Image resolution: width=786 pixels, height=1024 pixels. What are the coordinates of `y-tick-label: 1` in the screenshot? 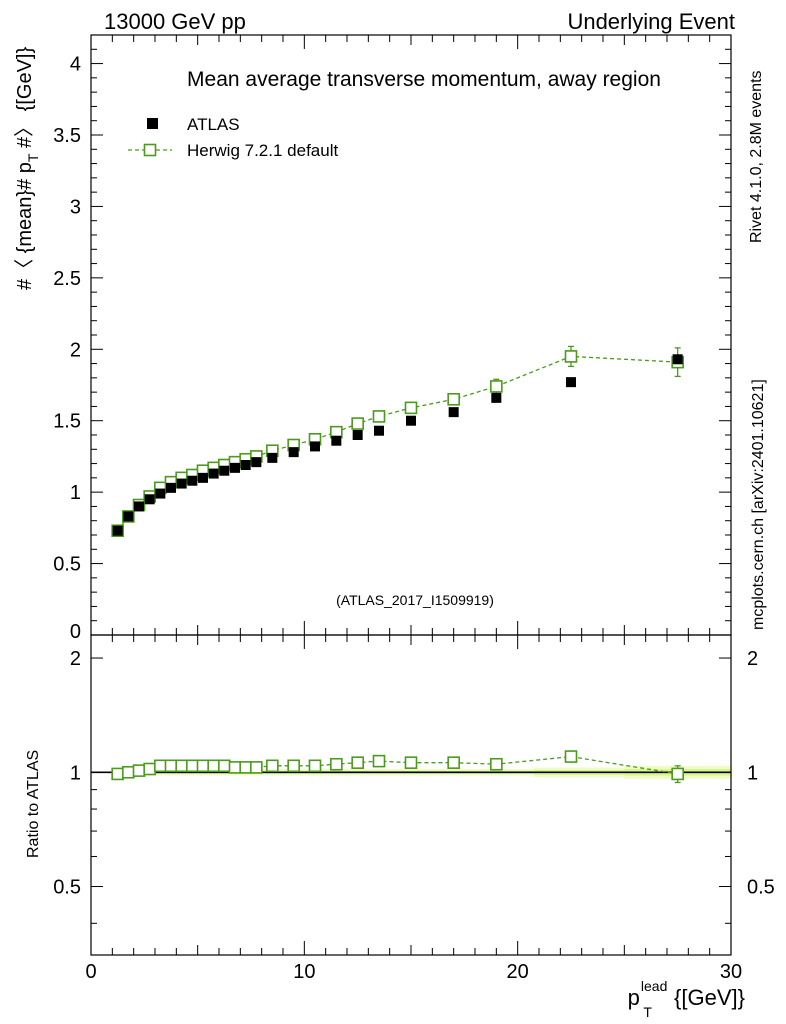 It's located at (75, 493).